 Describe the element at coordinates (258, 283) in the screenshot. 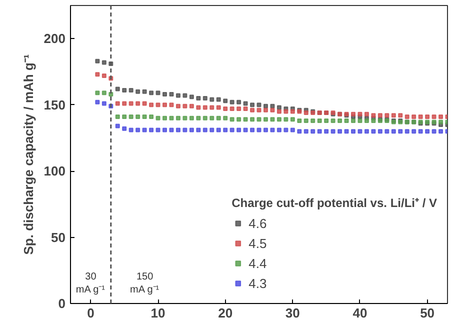

I see `legend-label: 4.3` at that location.